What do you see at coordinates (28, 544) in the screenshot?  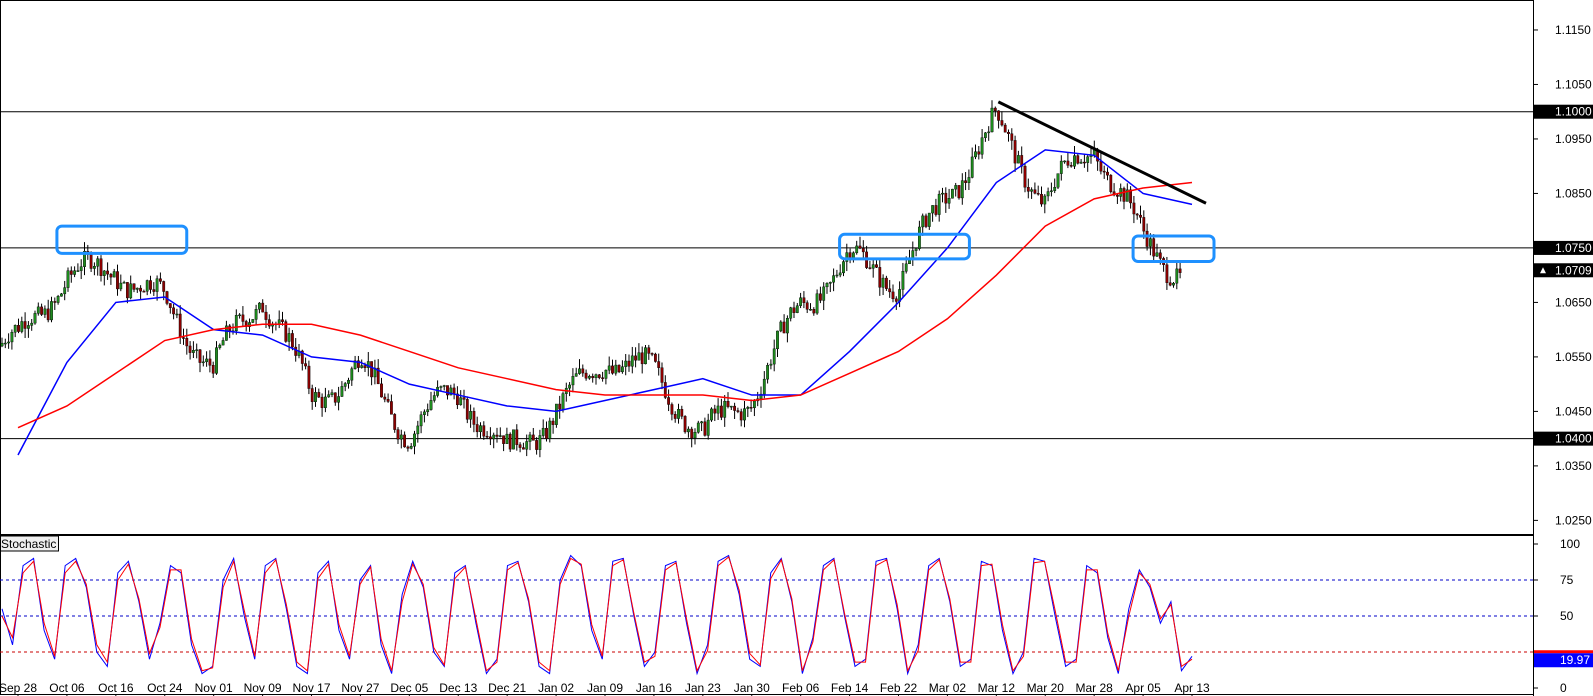 I see `oscillator-title-text: Stochastic` at bounding box center [28, 544].